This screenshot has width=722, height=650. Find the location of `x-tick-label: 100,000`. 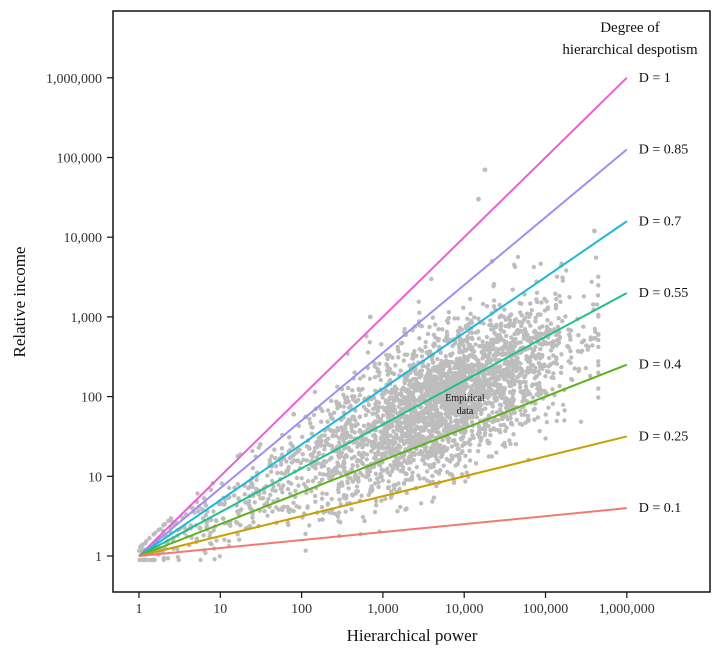

x-tick-label: 100,000 is located at coordinates (546, 609).